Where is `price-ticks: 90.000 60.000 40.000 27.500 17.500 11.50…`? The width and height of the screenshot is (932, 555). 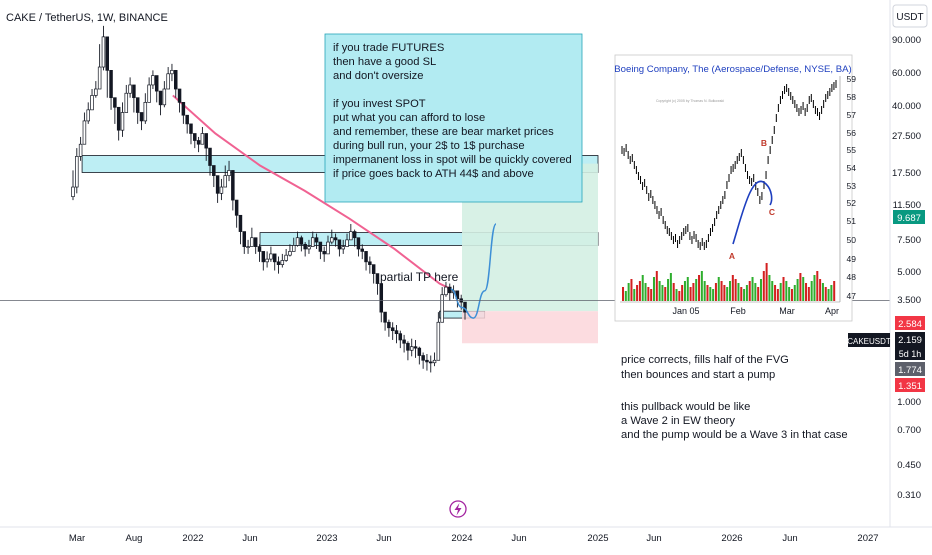 price-ticks: 90.000 60.000 40.000 27.500 17.500 11.50… is located at coordinates (906, 268).